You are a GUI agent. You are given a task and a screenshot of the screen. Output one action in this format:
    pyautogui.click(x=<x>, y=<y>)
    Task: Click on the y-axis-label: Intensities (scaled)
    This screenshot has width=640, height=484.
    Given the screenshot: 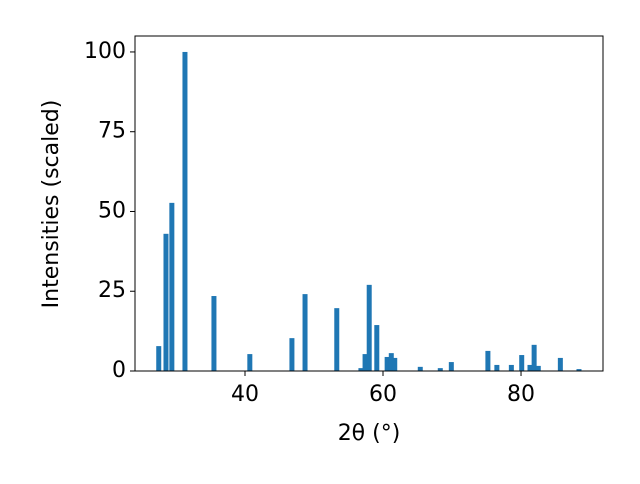 What is the action you would take?
    pyautogui.click(x=51, y=204)
    